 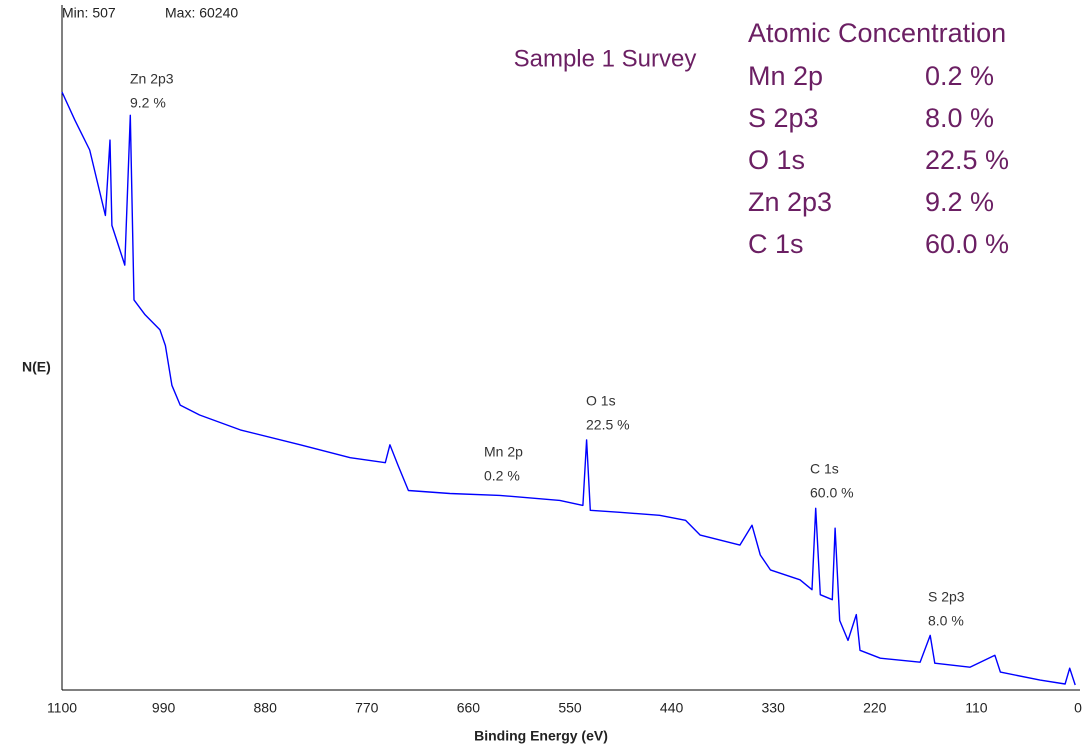 What do you see at coordinates (946, 621) in the screenshot?
I see `peak-percent: 8.0 %` at bounding box center [946, 621].